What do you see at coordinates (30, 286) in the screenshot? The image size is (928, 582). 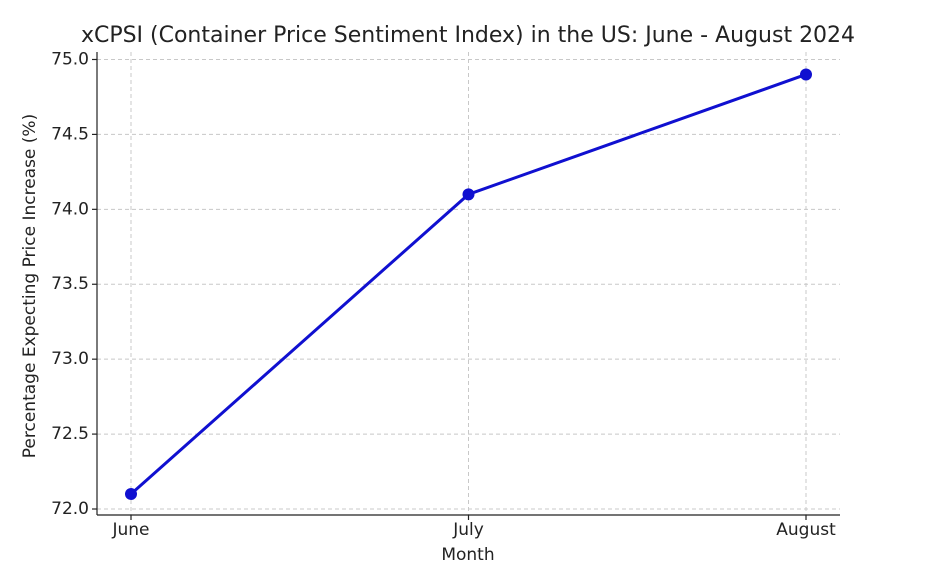 I see `y-axis-label: Percentage Expecting Price Increase (%)` at bounding box center [30, 286].